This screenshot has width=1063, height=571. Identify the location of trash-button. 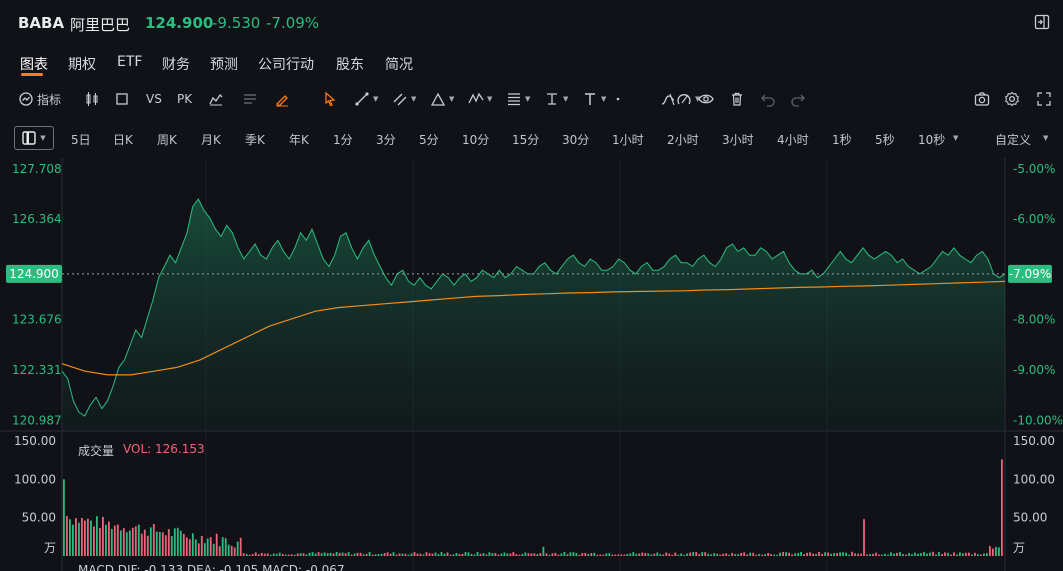
(737, 99).